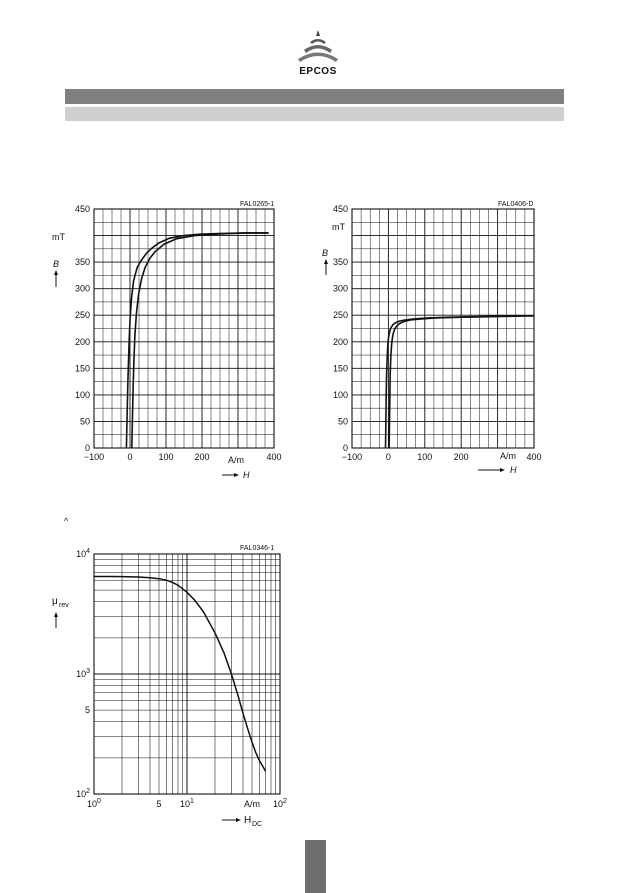 The height and width of the screenshot is (893, 630). What do you see at coordinates (83, 553) in the screenshot?
I see `y-tick-label: 104` at bounding box center [83, 553].